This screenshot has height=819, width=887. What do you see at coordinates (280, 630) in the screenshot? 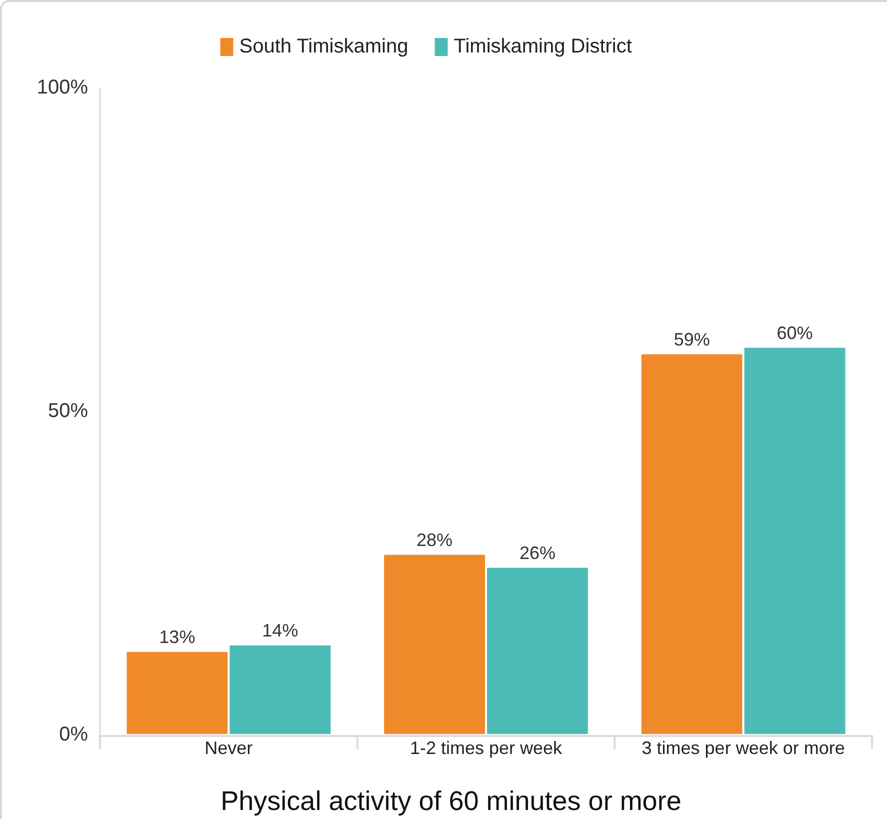
I see `data-label: 14%` at bounding box center [280, 630].